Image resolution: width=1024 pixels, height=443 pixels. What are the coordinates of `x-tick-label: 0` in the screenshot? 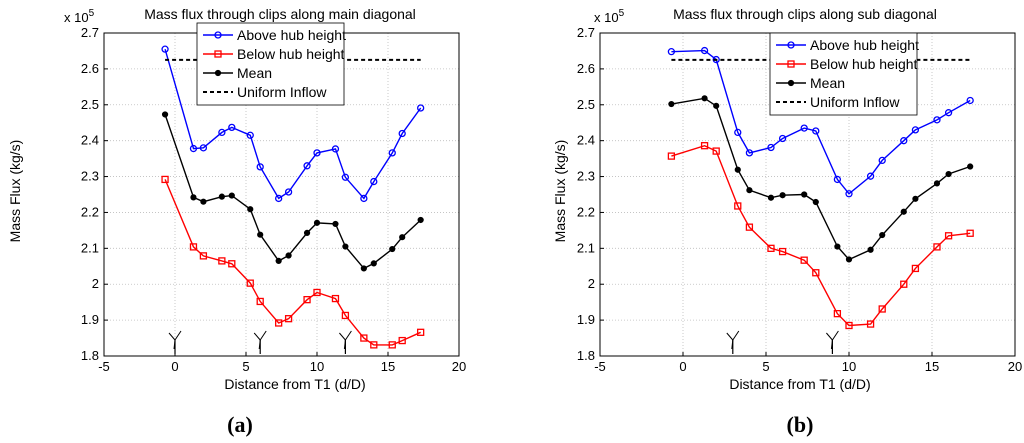 It's located at (682, 366).